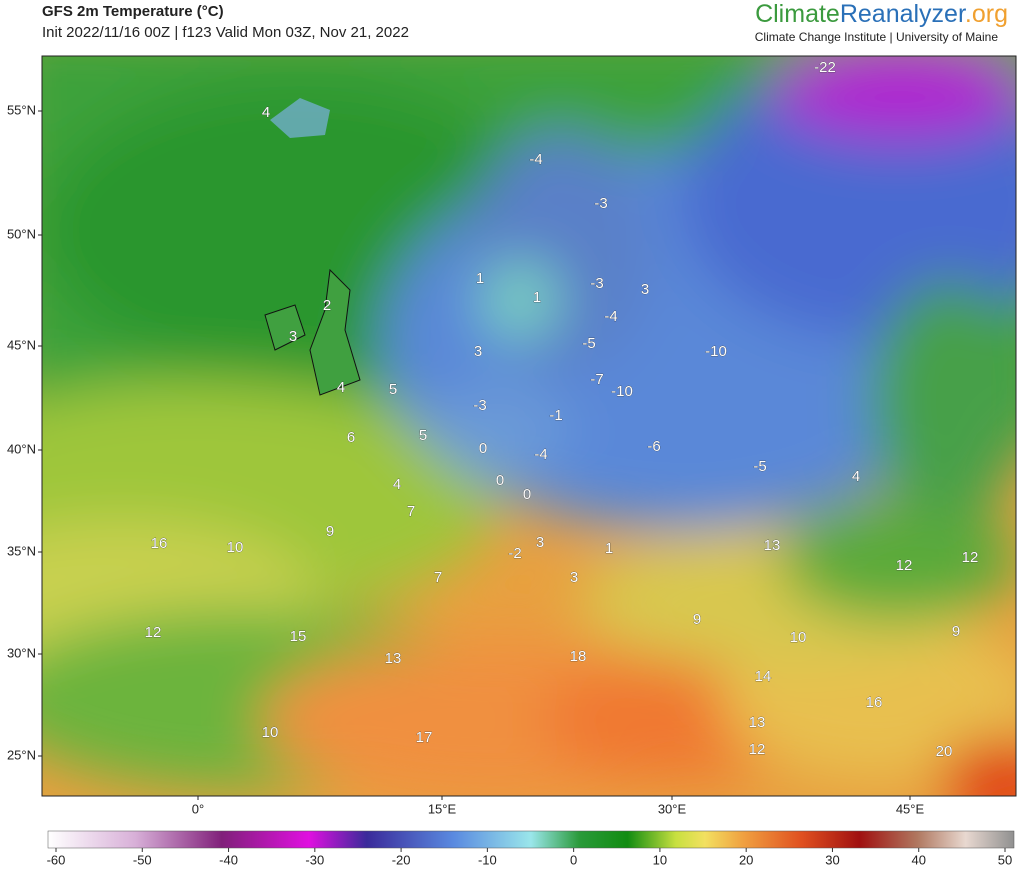  I want to click on brand-part: .org, so click(986, 14).